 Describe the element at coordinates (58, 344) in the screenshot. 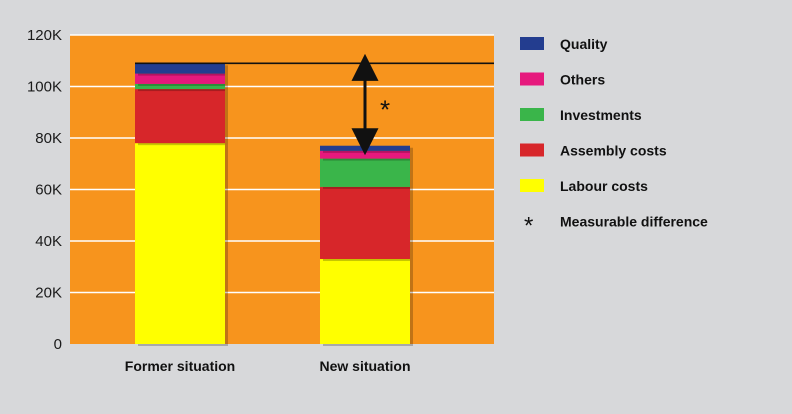

I see `y-tick-label: 0` at that location.